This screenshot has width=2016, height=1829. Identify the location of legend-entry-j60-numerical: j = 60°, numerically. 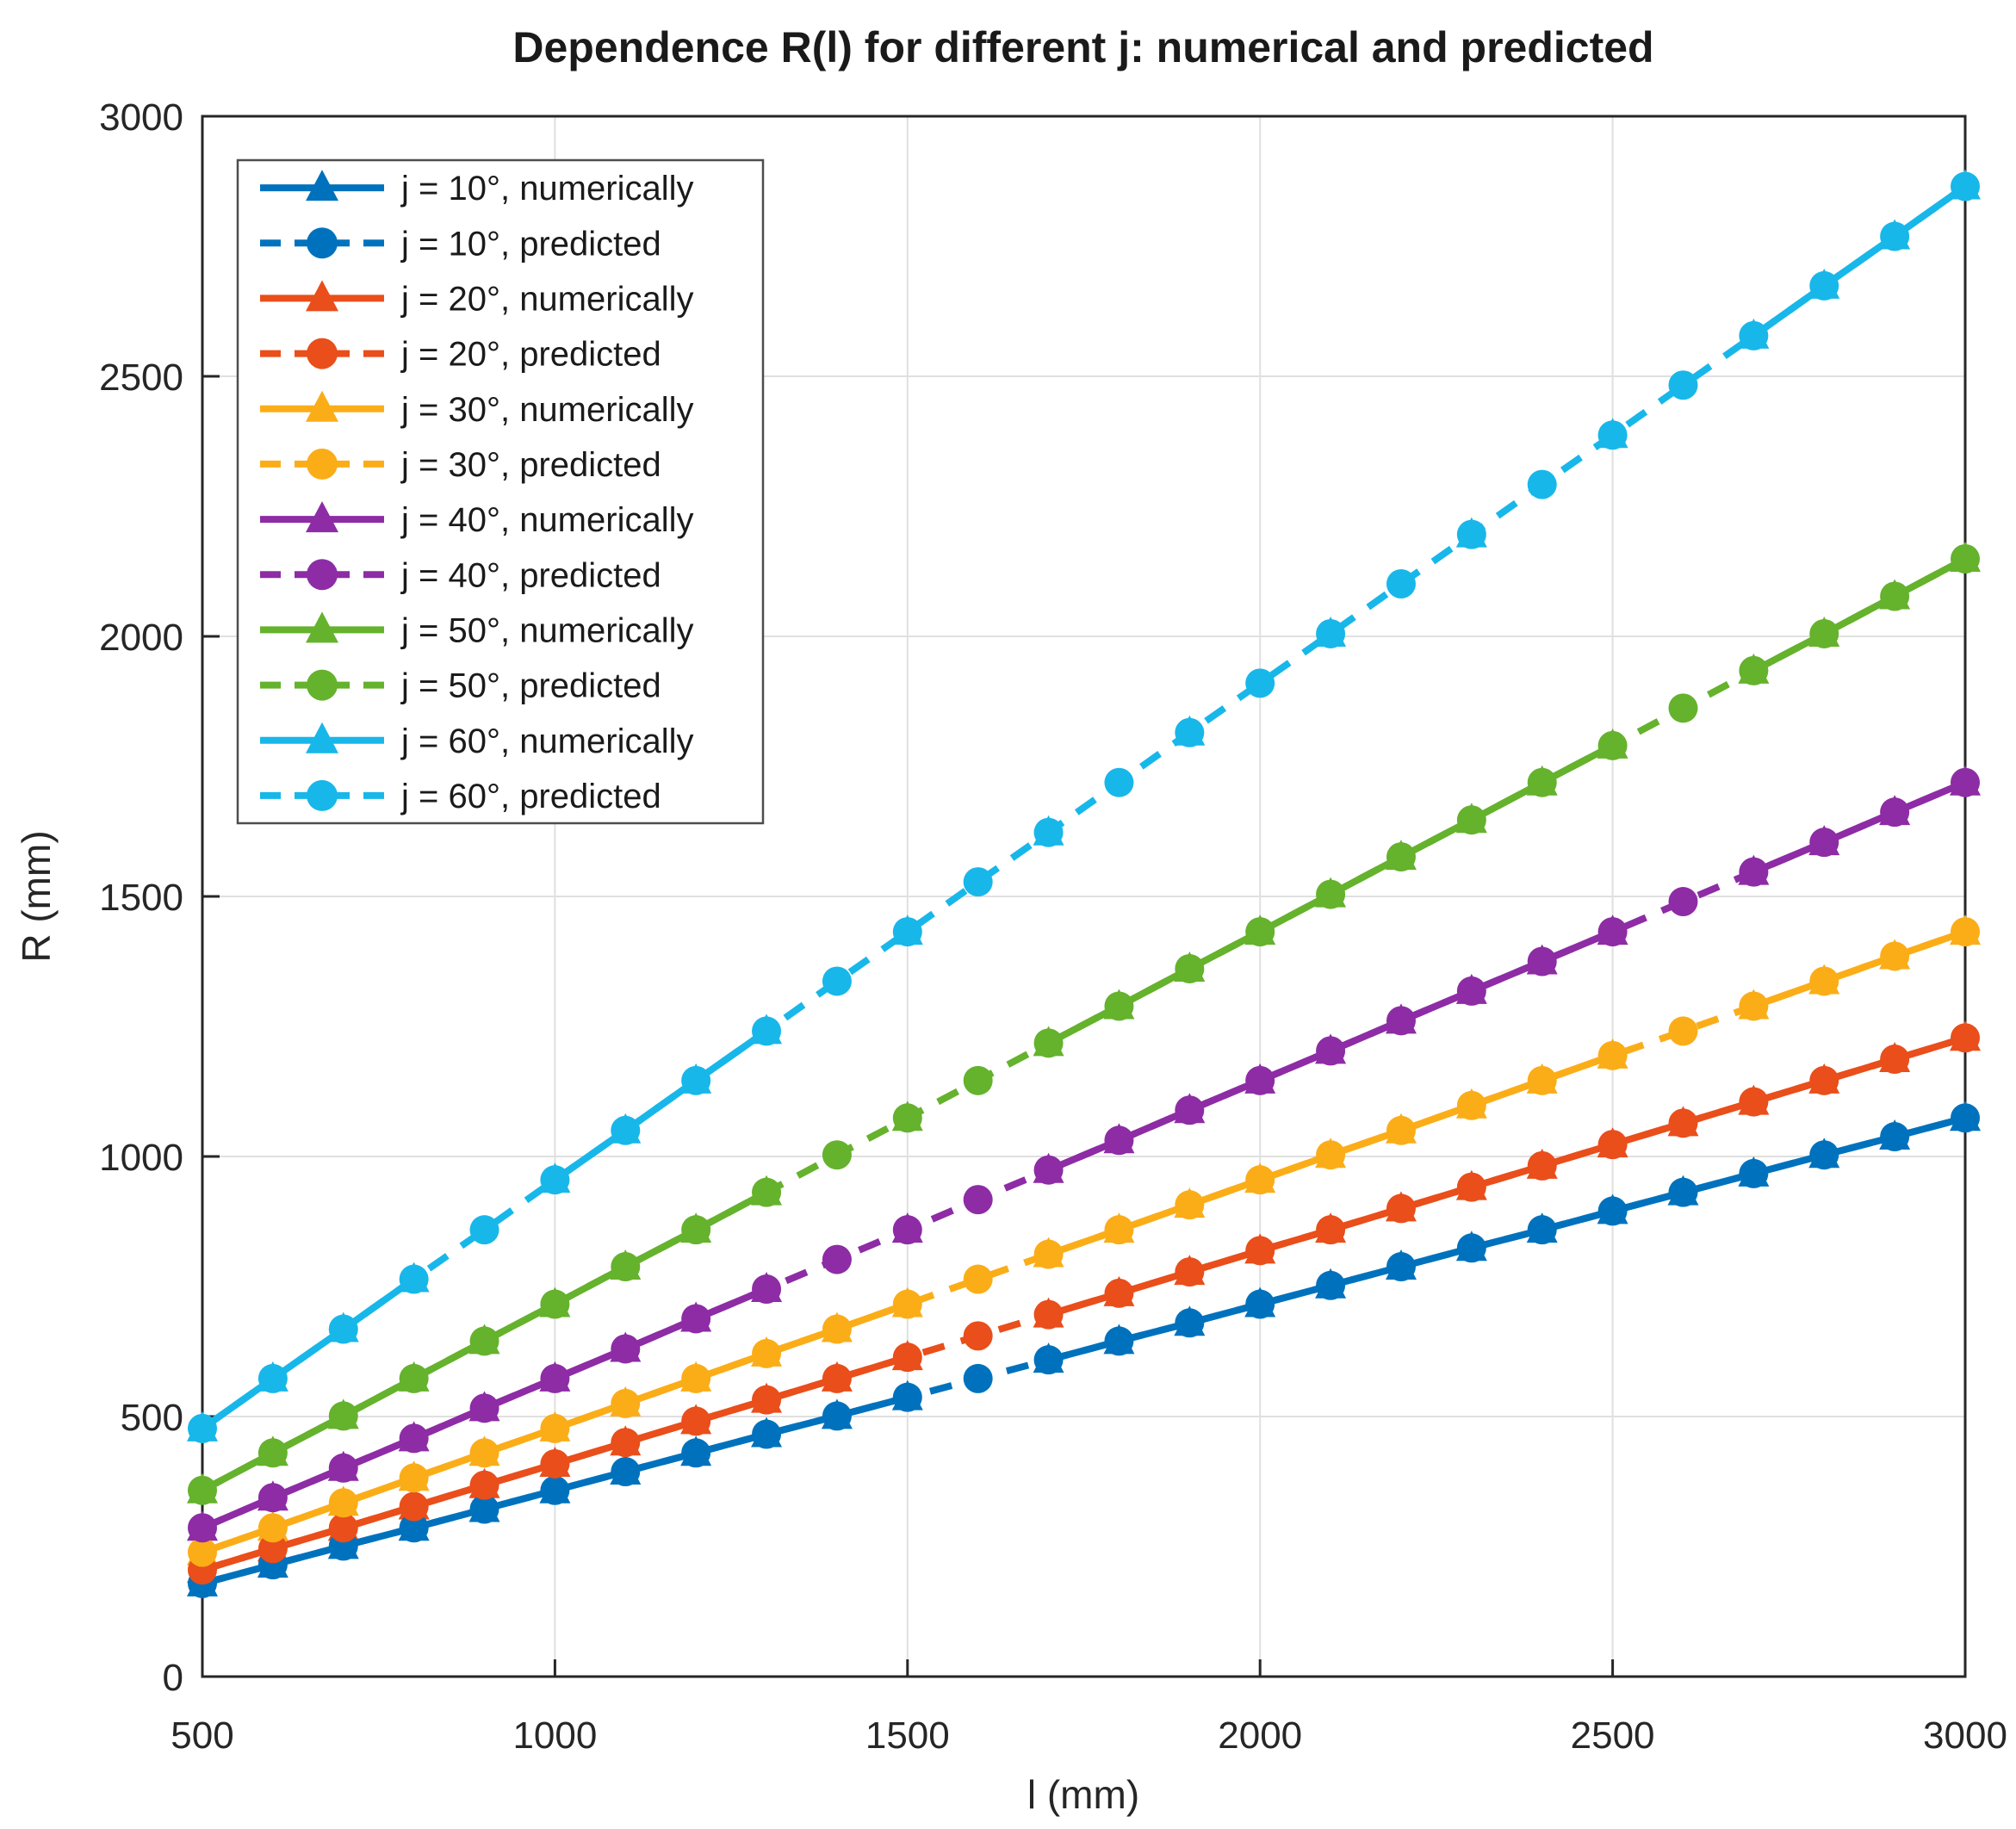
(476, 741).